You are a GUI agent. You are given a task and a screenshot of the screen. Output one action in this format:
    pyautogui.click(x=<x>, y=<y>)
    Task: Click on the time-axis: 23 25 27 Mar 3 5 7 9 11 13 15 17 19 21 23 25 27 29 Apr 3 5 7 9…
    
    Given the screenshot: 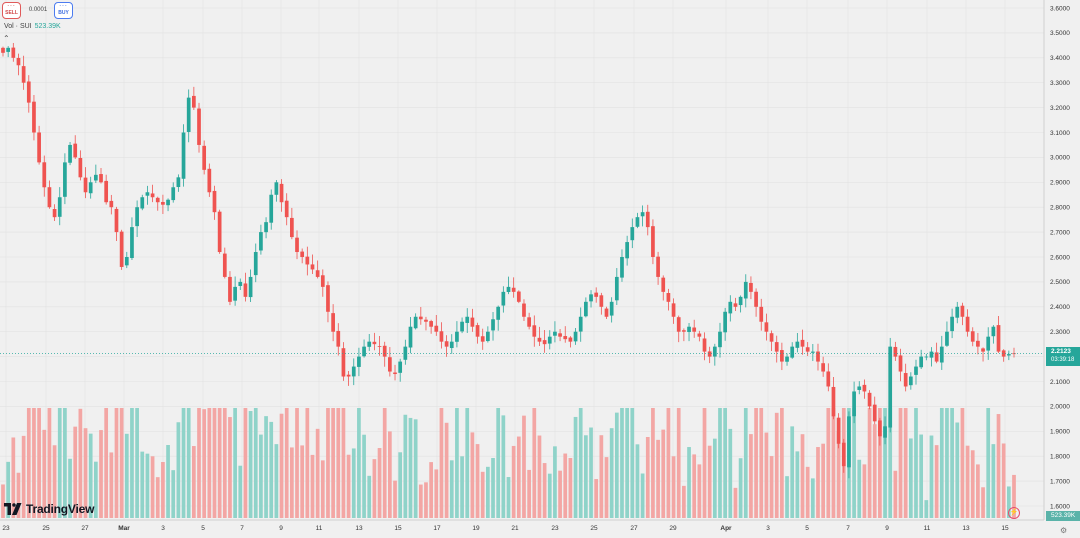 What is the action you would take?
    pyautogui.click(x=522, y=525)
    